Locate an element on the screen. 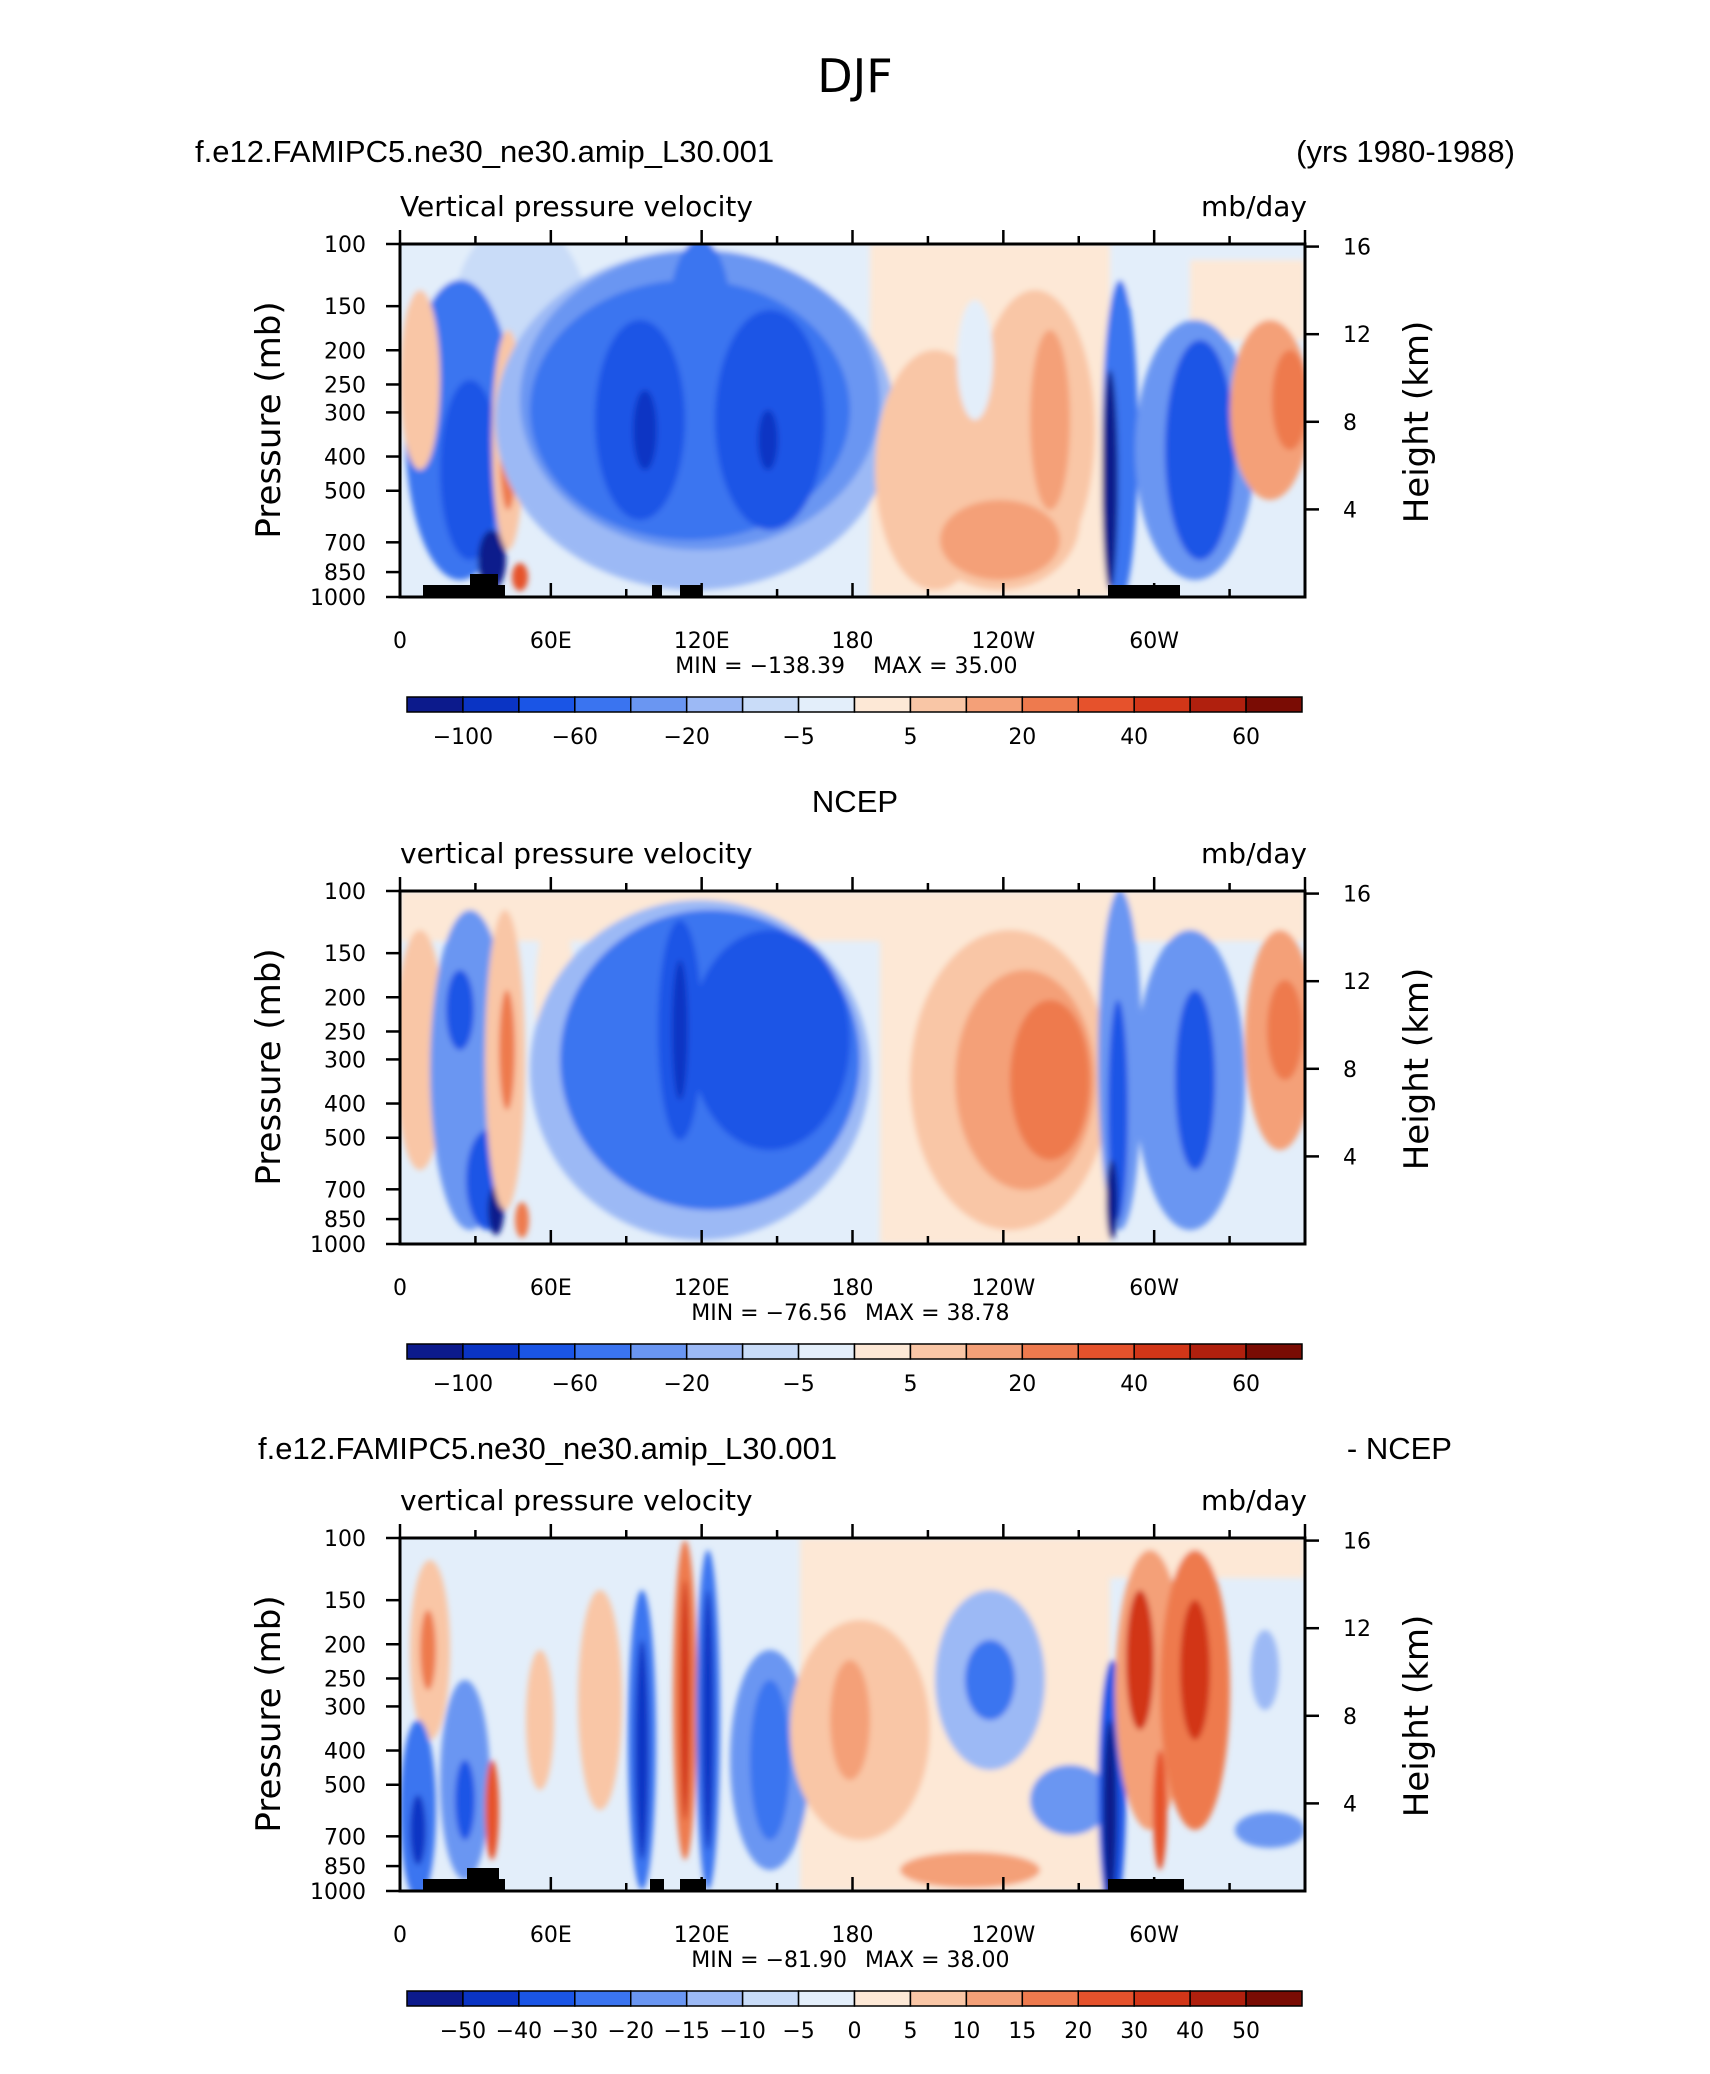 This screenshot has width=1710, height=2074. panel-diff-title: vertical pressure velocity is located at coordinates (576, 1500).